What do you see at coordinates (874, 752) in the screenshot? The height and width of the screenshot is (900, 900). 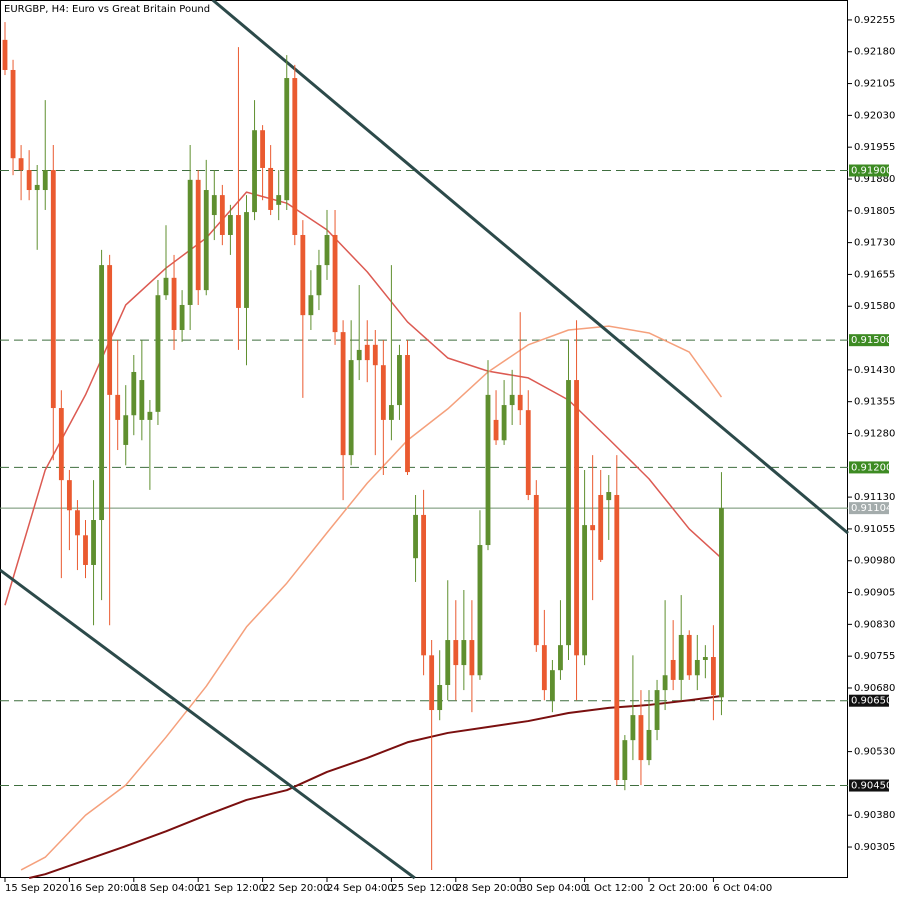 I see `y-tick-label: 0.90530` at bounding box center [874, 752].